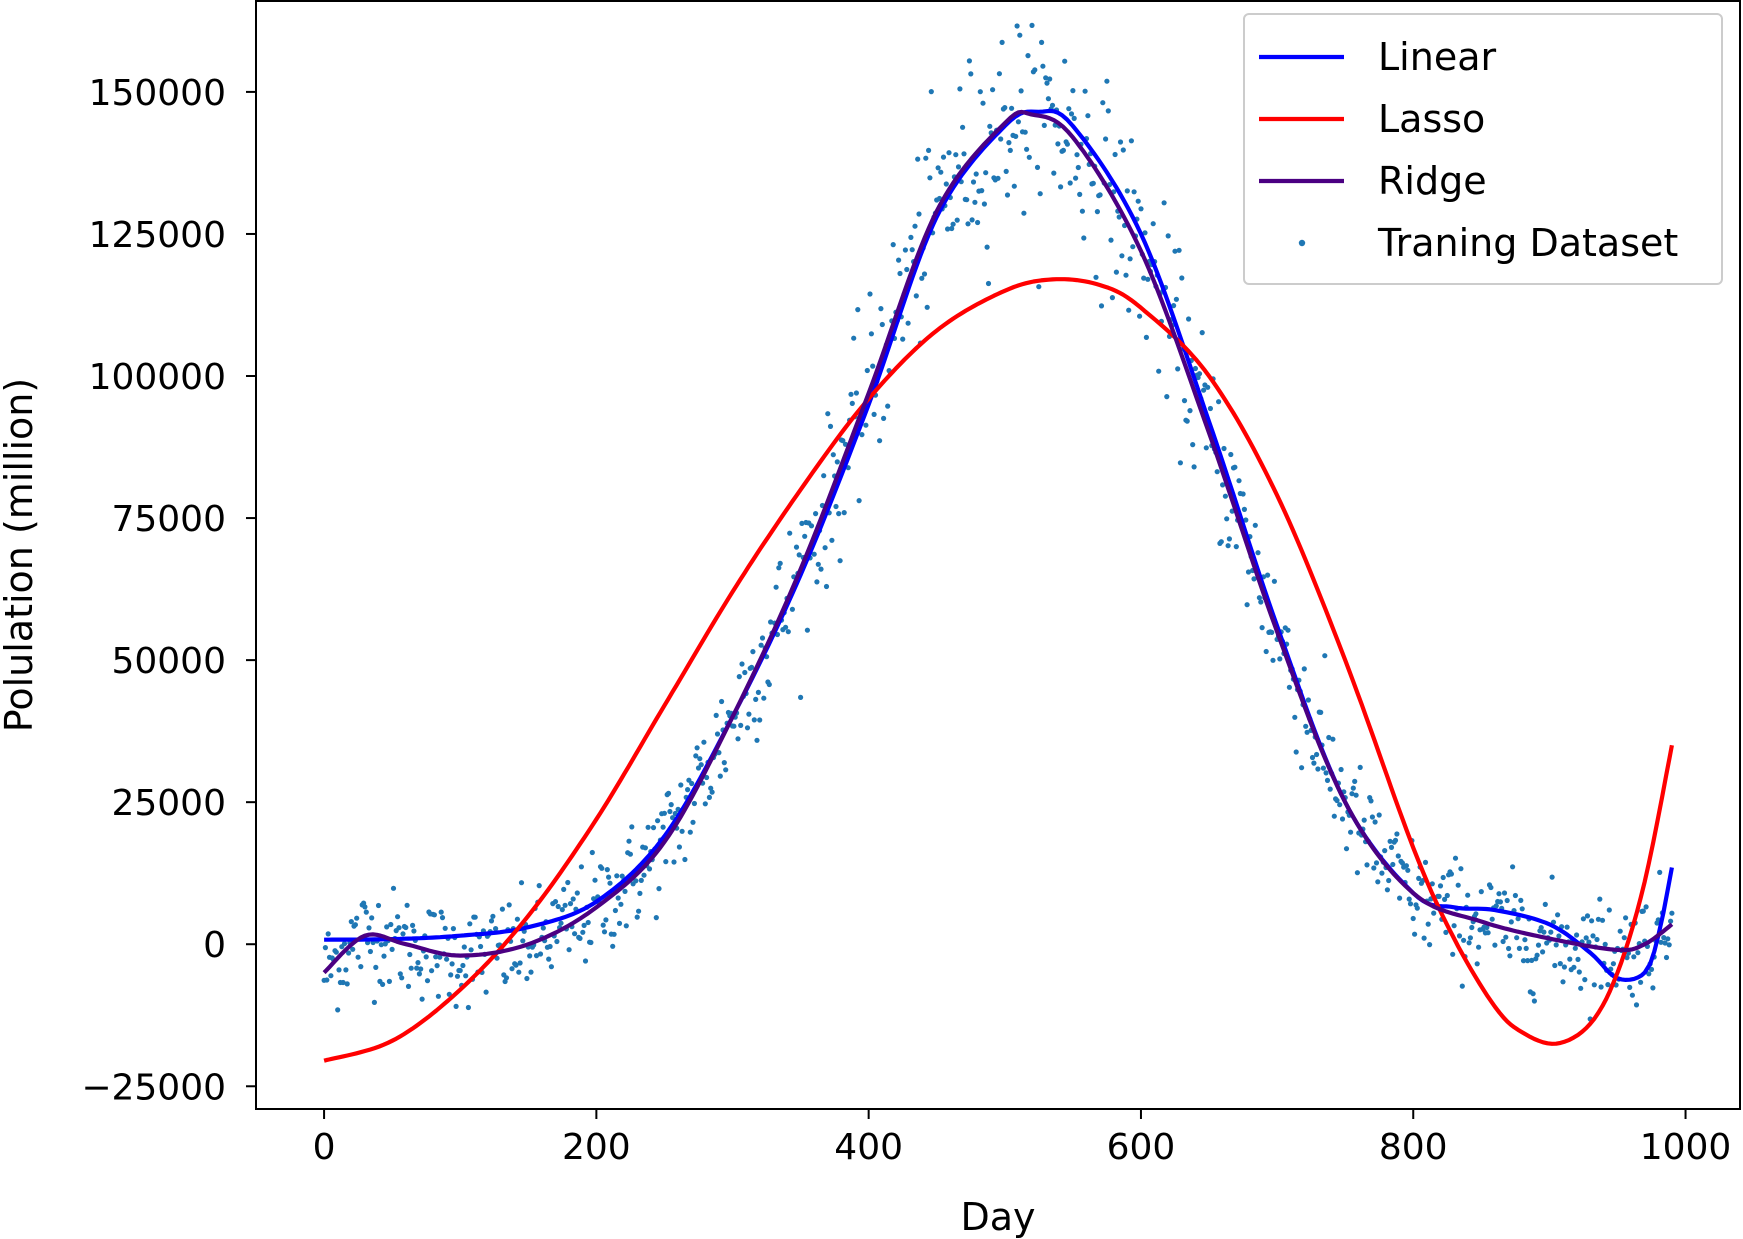 Image resolution: width=1743 pixels, height=1239 pixels. I want to click on x-tick-label: 400, so click(868, 1147).